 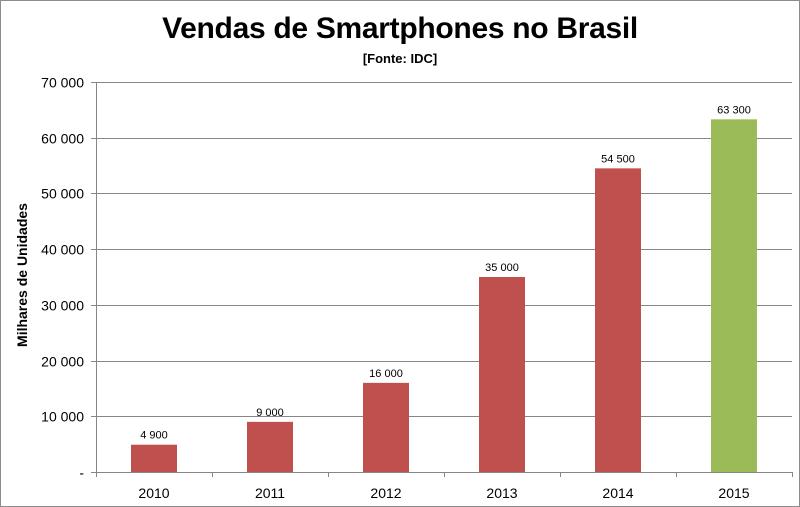 What do you see at coordinates (618, 159) in the screenshot?
I see `data-label-2014: 54 500` at bounding box center [618, 159].